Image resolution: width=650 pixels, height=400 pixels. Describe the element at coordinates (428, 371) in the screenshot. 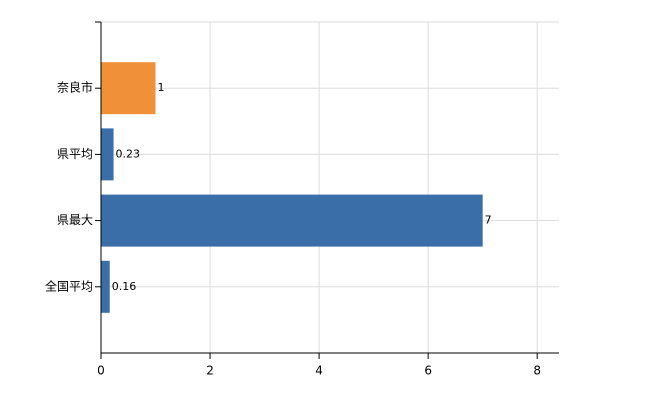

I see `x-tick-label: 6` at that location.